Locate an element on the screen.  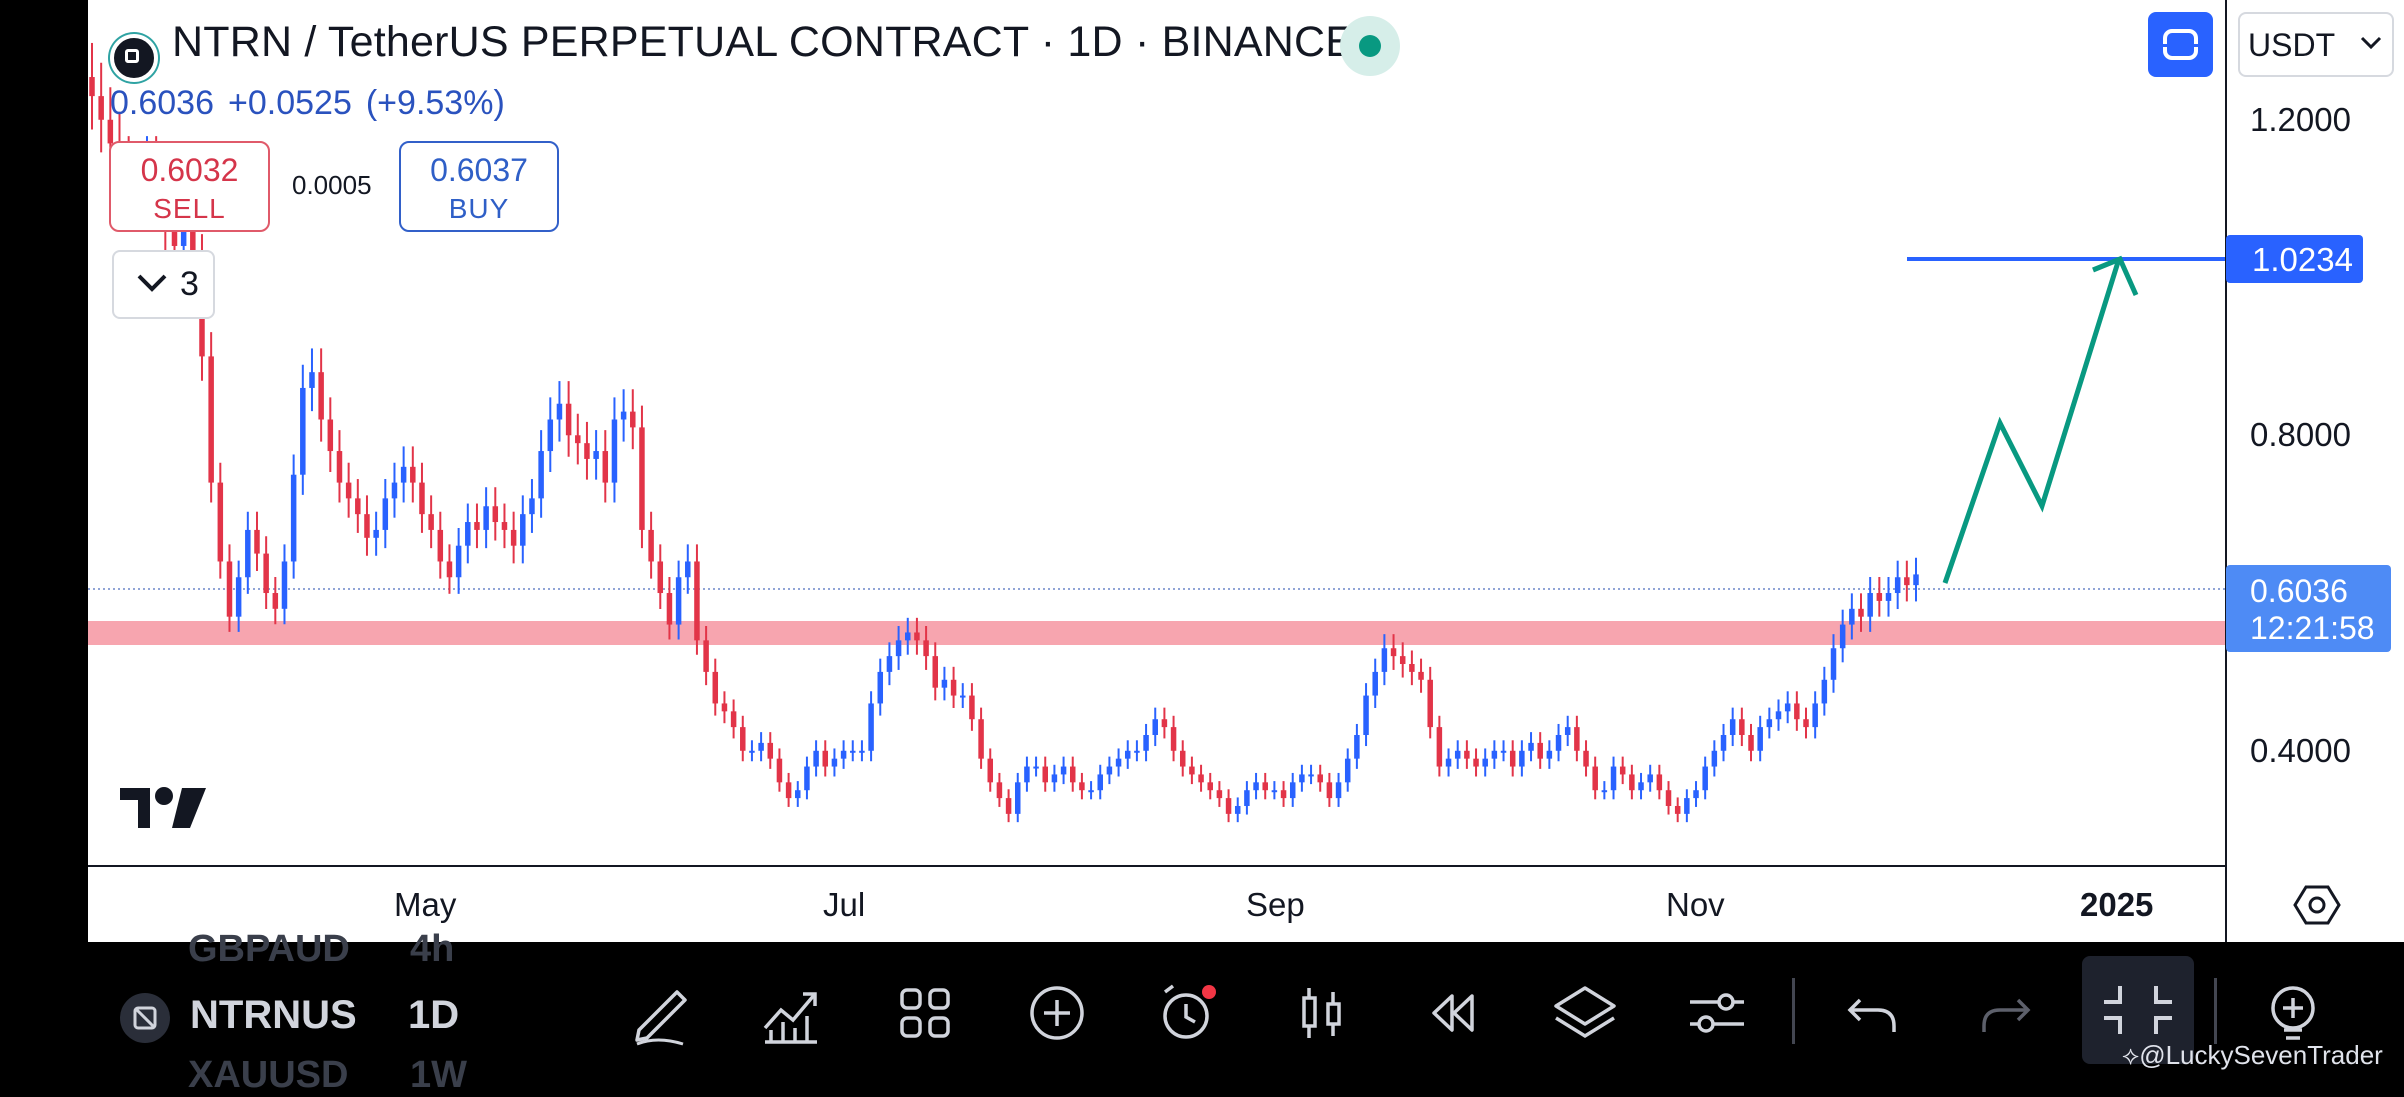
redo-icon is located at coordinates (2005, 1013).